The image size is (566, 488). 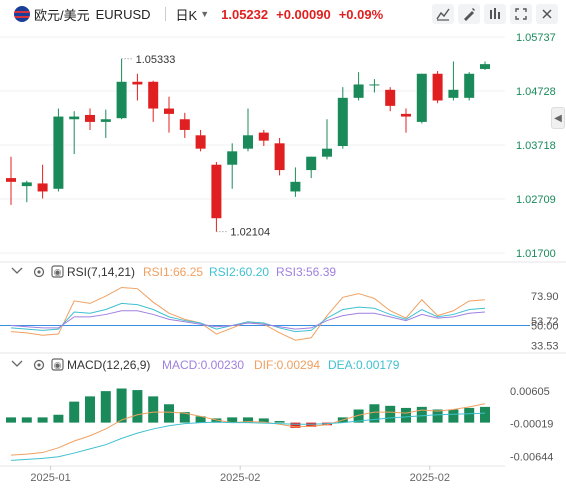 I want to click on rsi3-value: RSI3:56.39, so click(x=306, y=272).